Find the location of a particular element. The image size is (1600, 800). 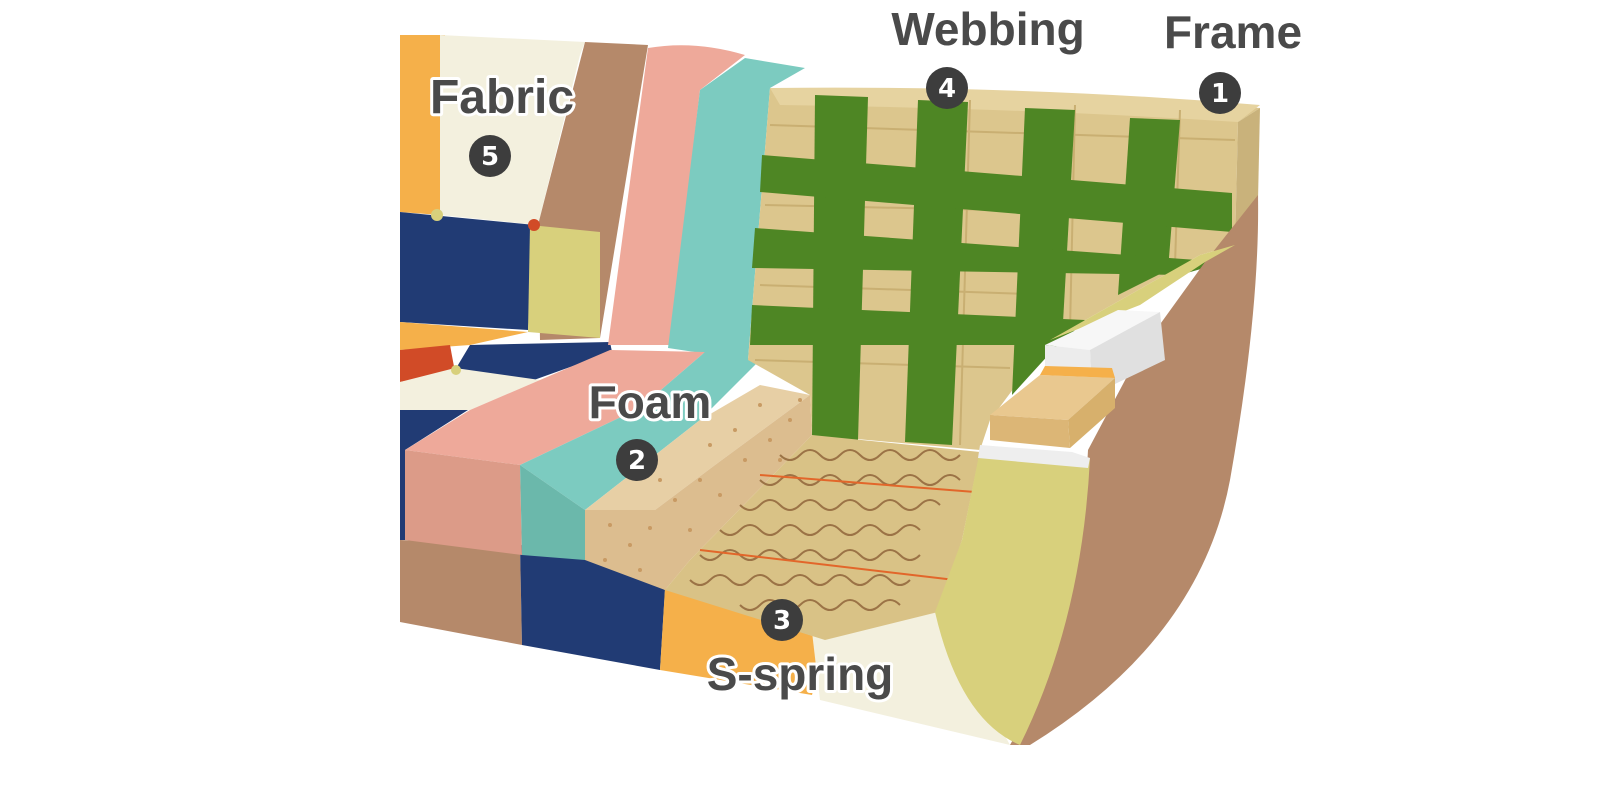

foam-seat-speckle-front is located at coordinates (698, 492).